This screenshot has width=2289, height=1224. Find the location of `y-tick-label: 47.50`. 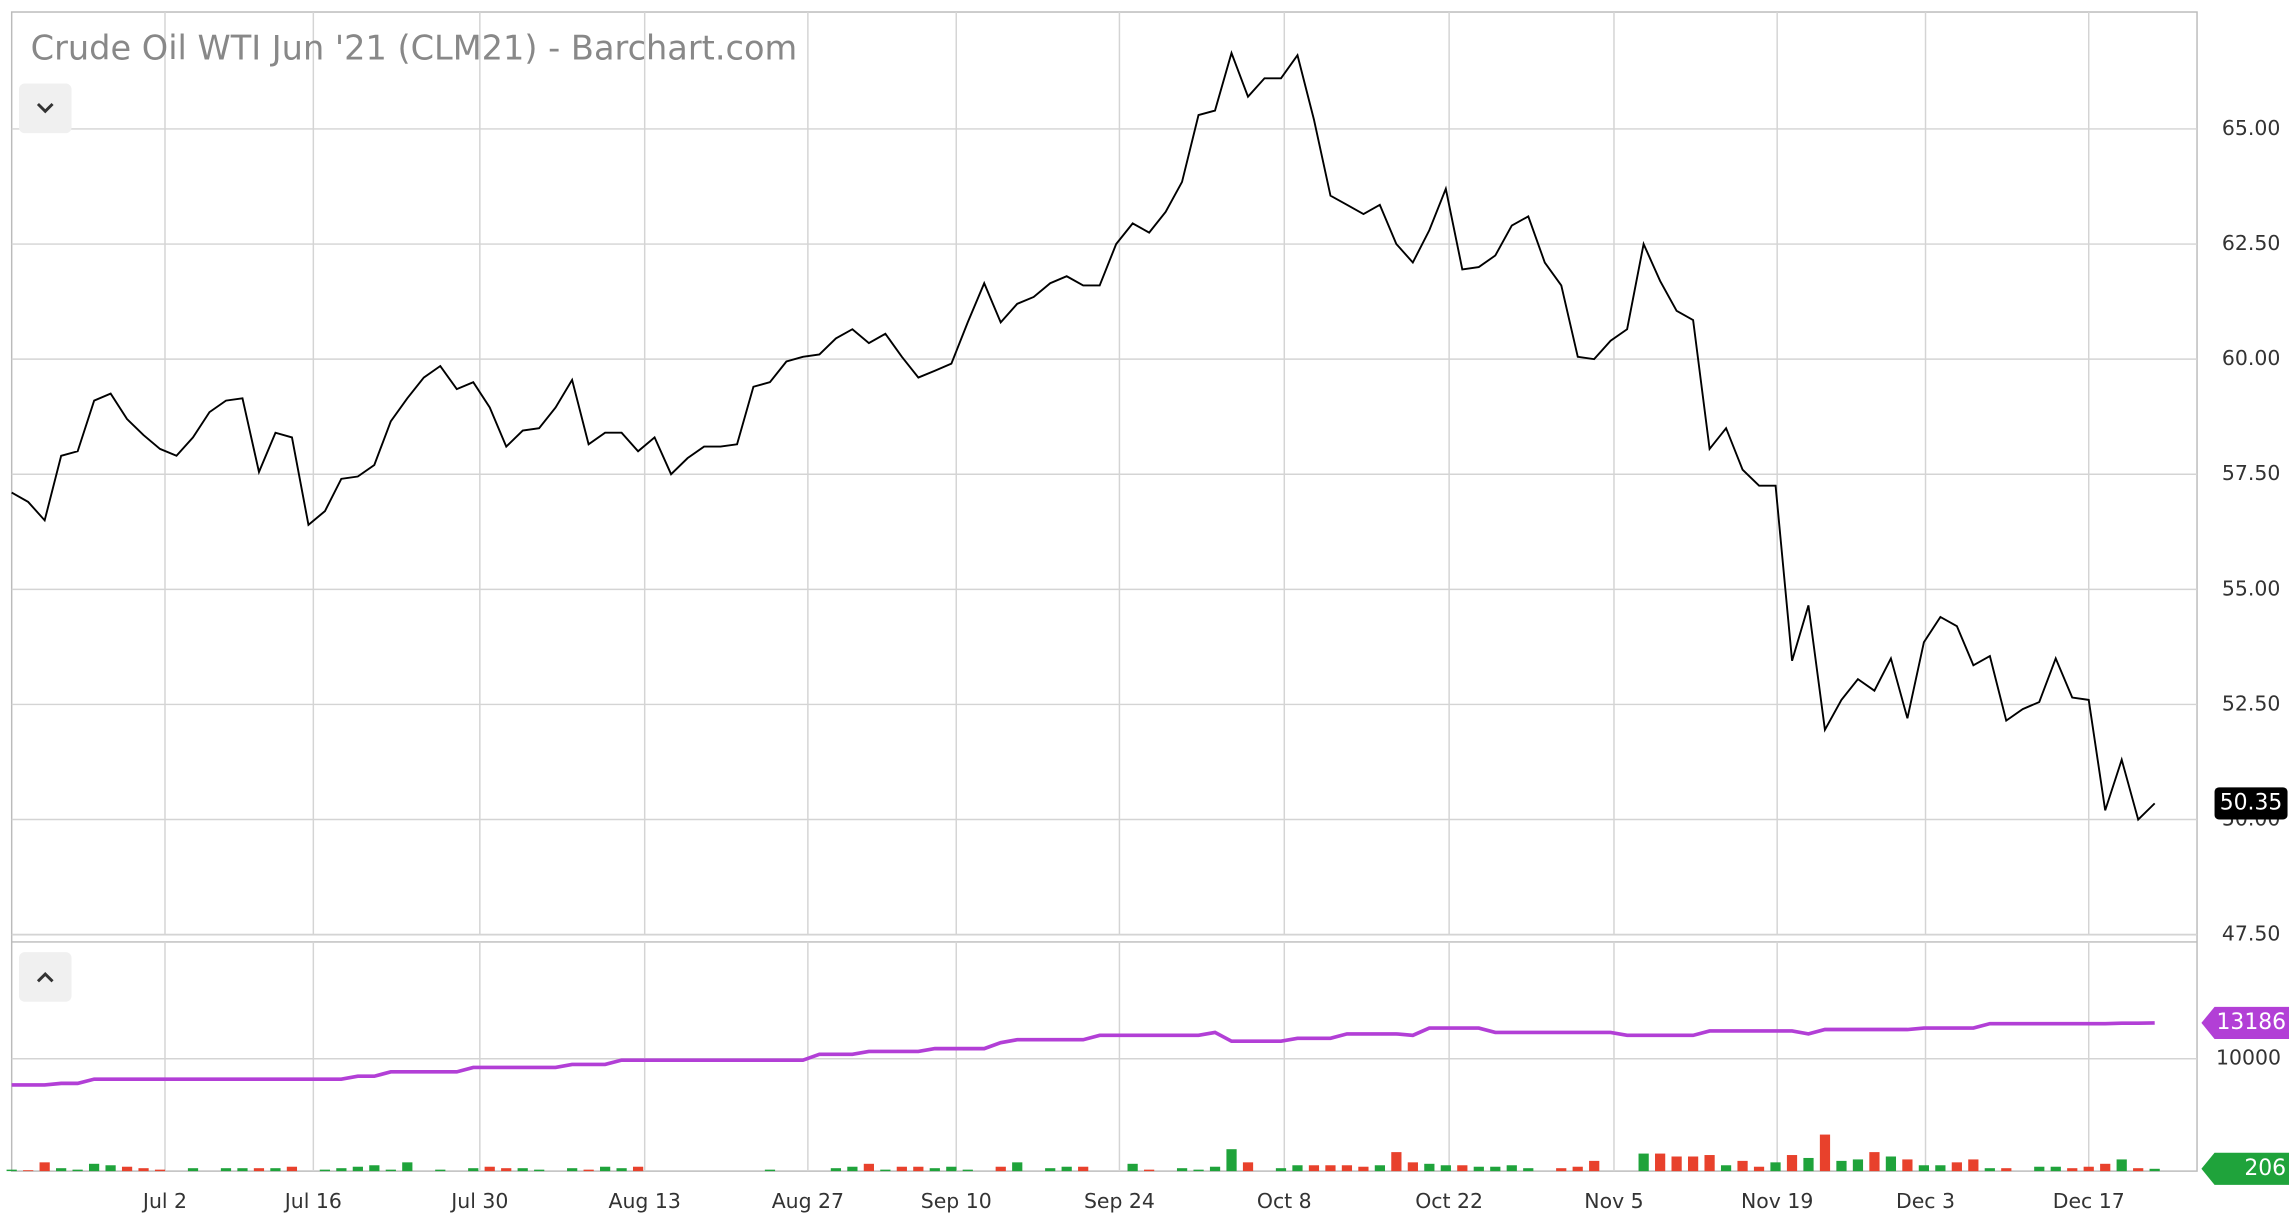

y-tick-label: 47.50 is located at coordinates (2251, 934).